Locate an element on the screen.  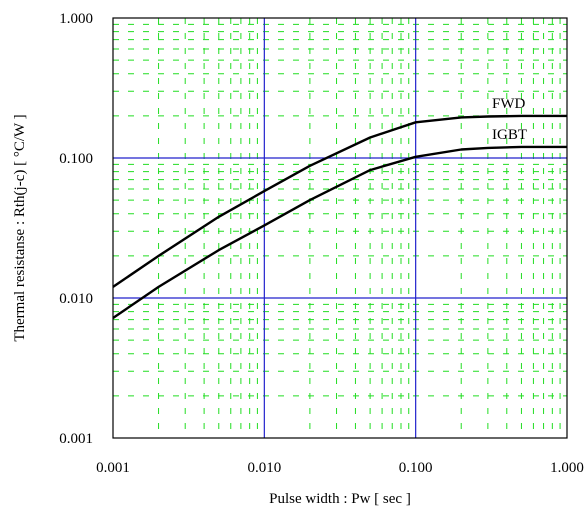
x-tick-label: 0.010 is located at coordinates (264, 468).